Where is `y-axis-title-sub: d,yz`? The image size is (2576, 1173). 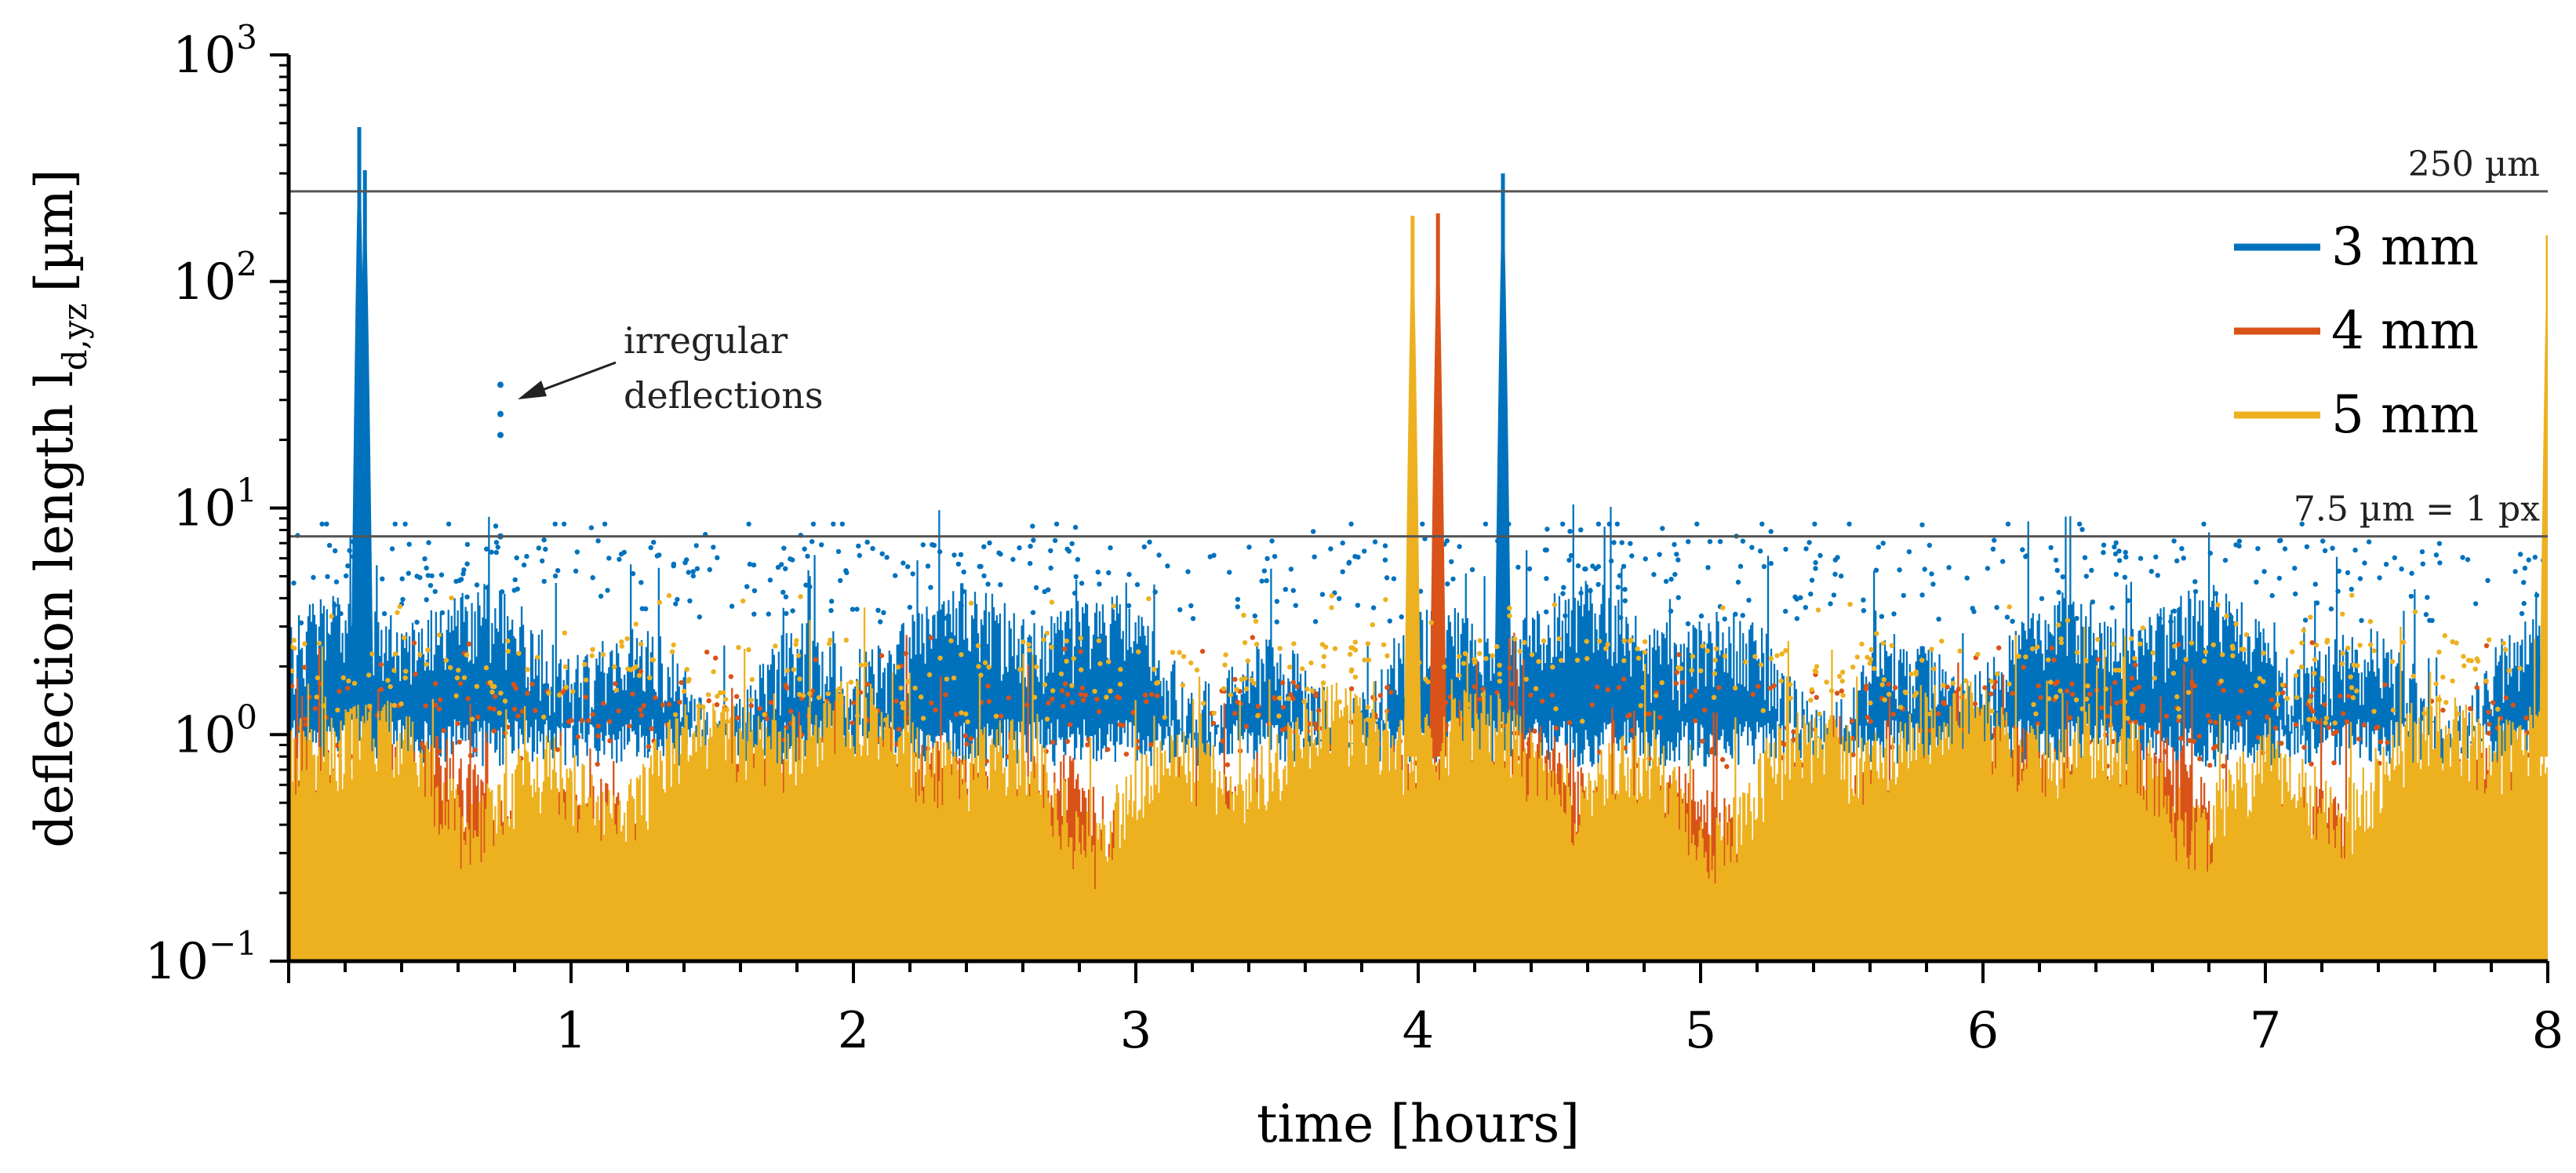
y-axis-title-sub: d,yz is located at coordinates (75, 336).